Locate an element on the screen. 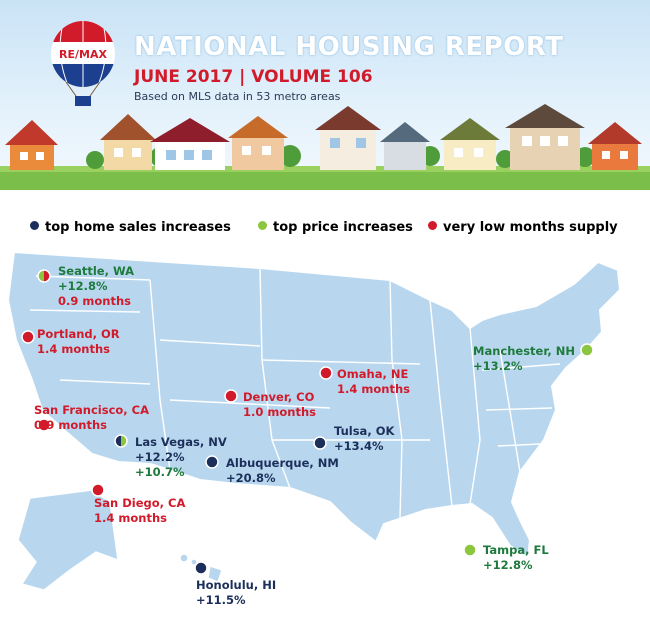 The image size is (650, 629). legend-item-sales: top home sales increases is located at coordinates (130, 227).